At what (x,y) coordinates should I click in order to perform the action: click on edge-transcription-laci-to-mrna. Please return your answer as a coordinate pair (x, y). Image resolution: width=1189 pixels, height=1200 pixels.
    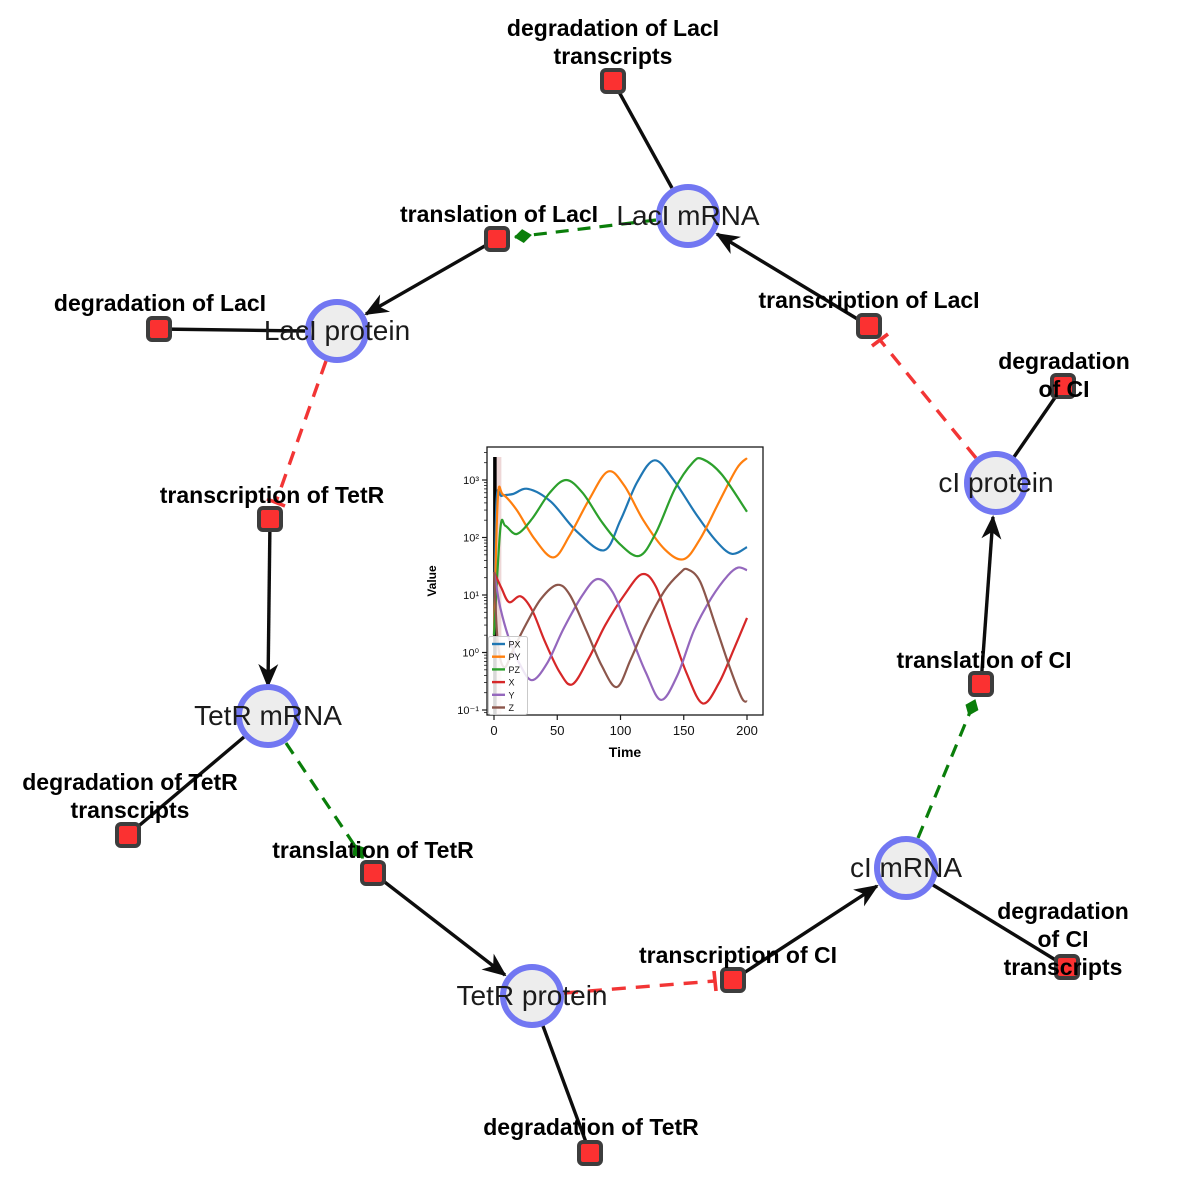
    Looking at the image, I should click on (792, 280).